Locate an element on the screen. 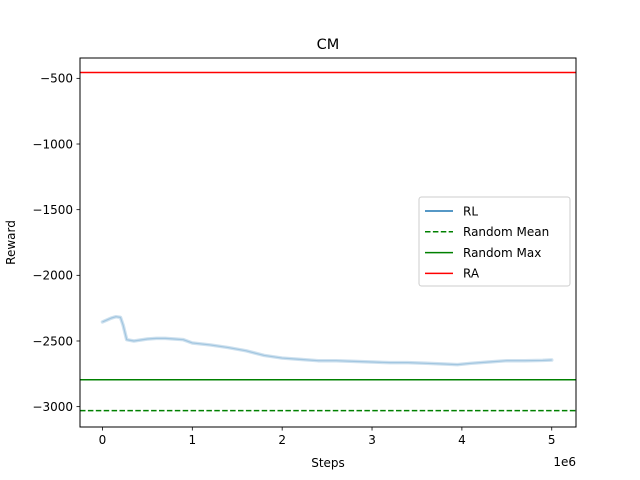 This screenshot has width=640, height=480. x-tick-label: 5 is located at coordinates (552, 440).